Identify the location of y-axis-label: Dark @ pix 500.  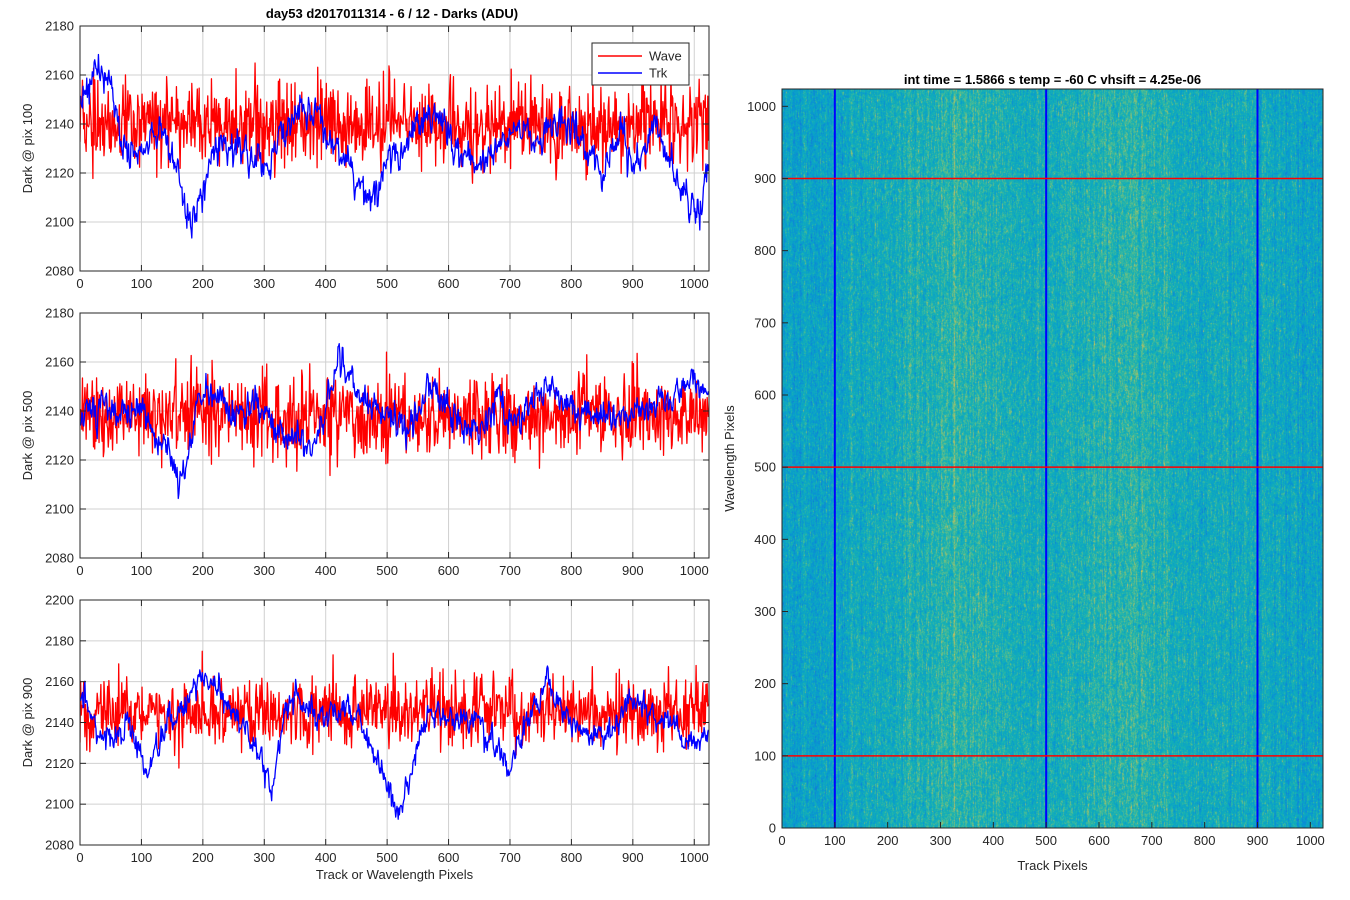
(27, 436).